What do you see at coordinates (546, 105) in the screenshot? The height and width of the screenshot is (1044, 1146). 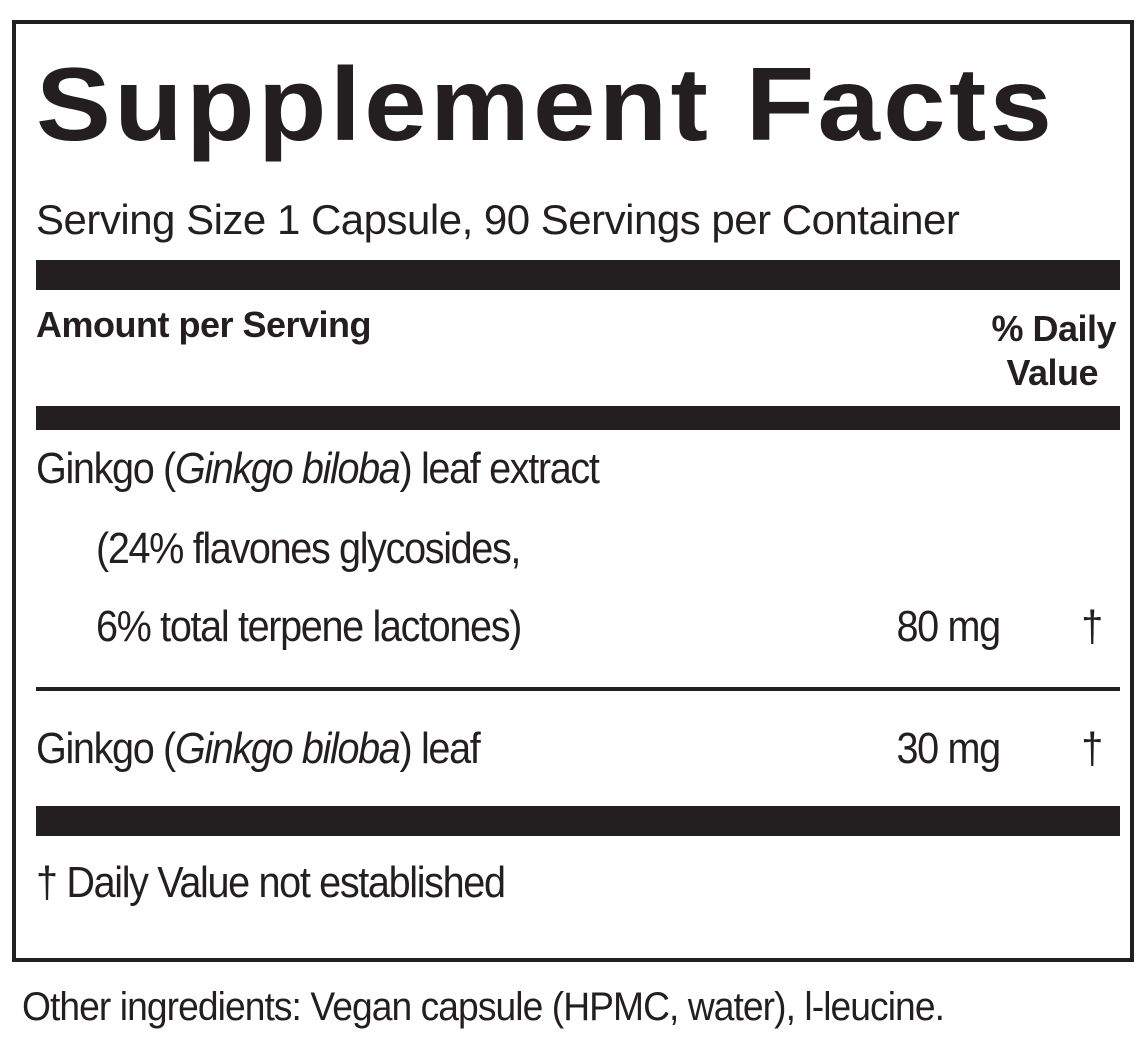 I see `panel-title: Supplement Facts` at bounding box center [546, 105].